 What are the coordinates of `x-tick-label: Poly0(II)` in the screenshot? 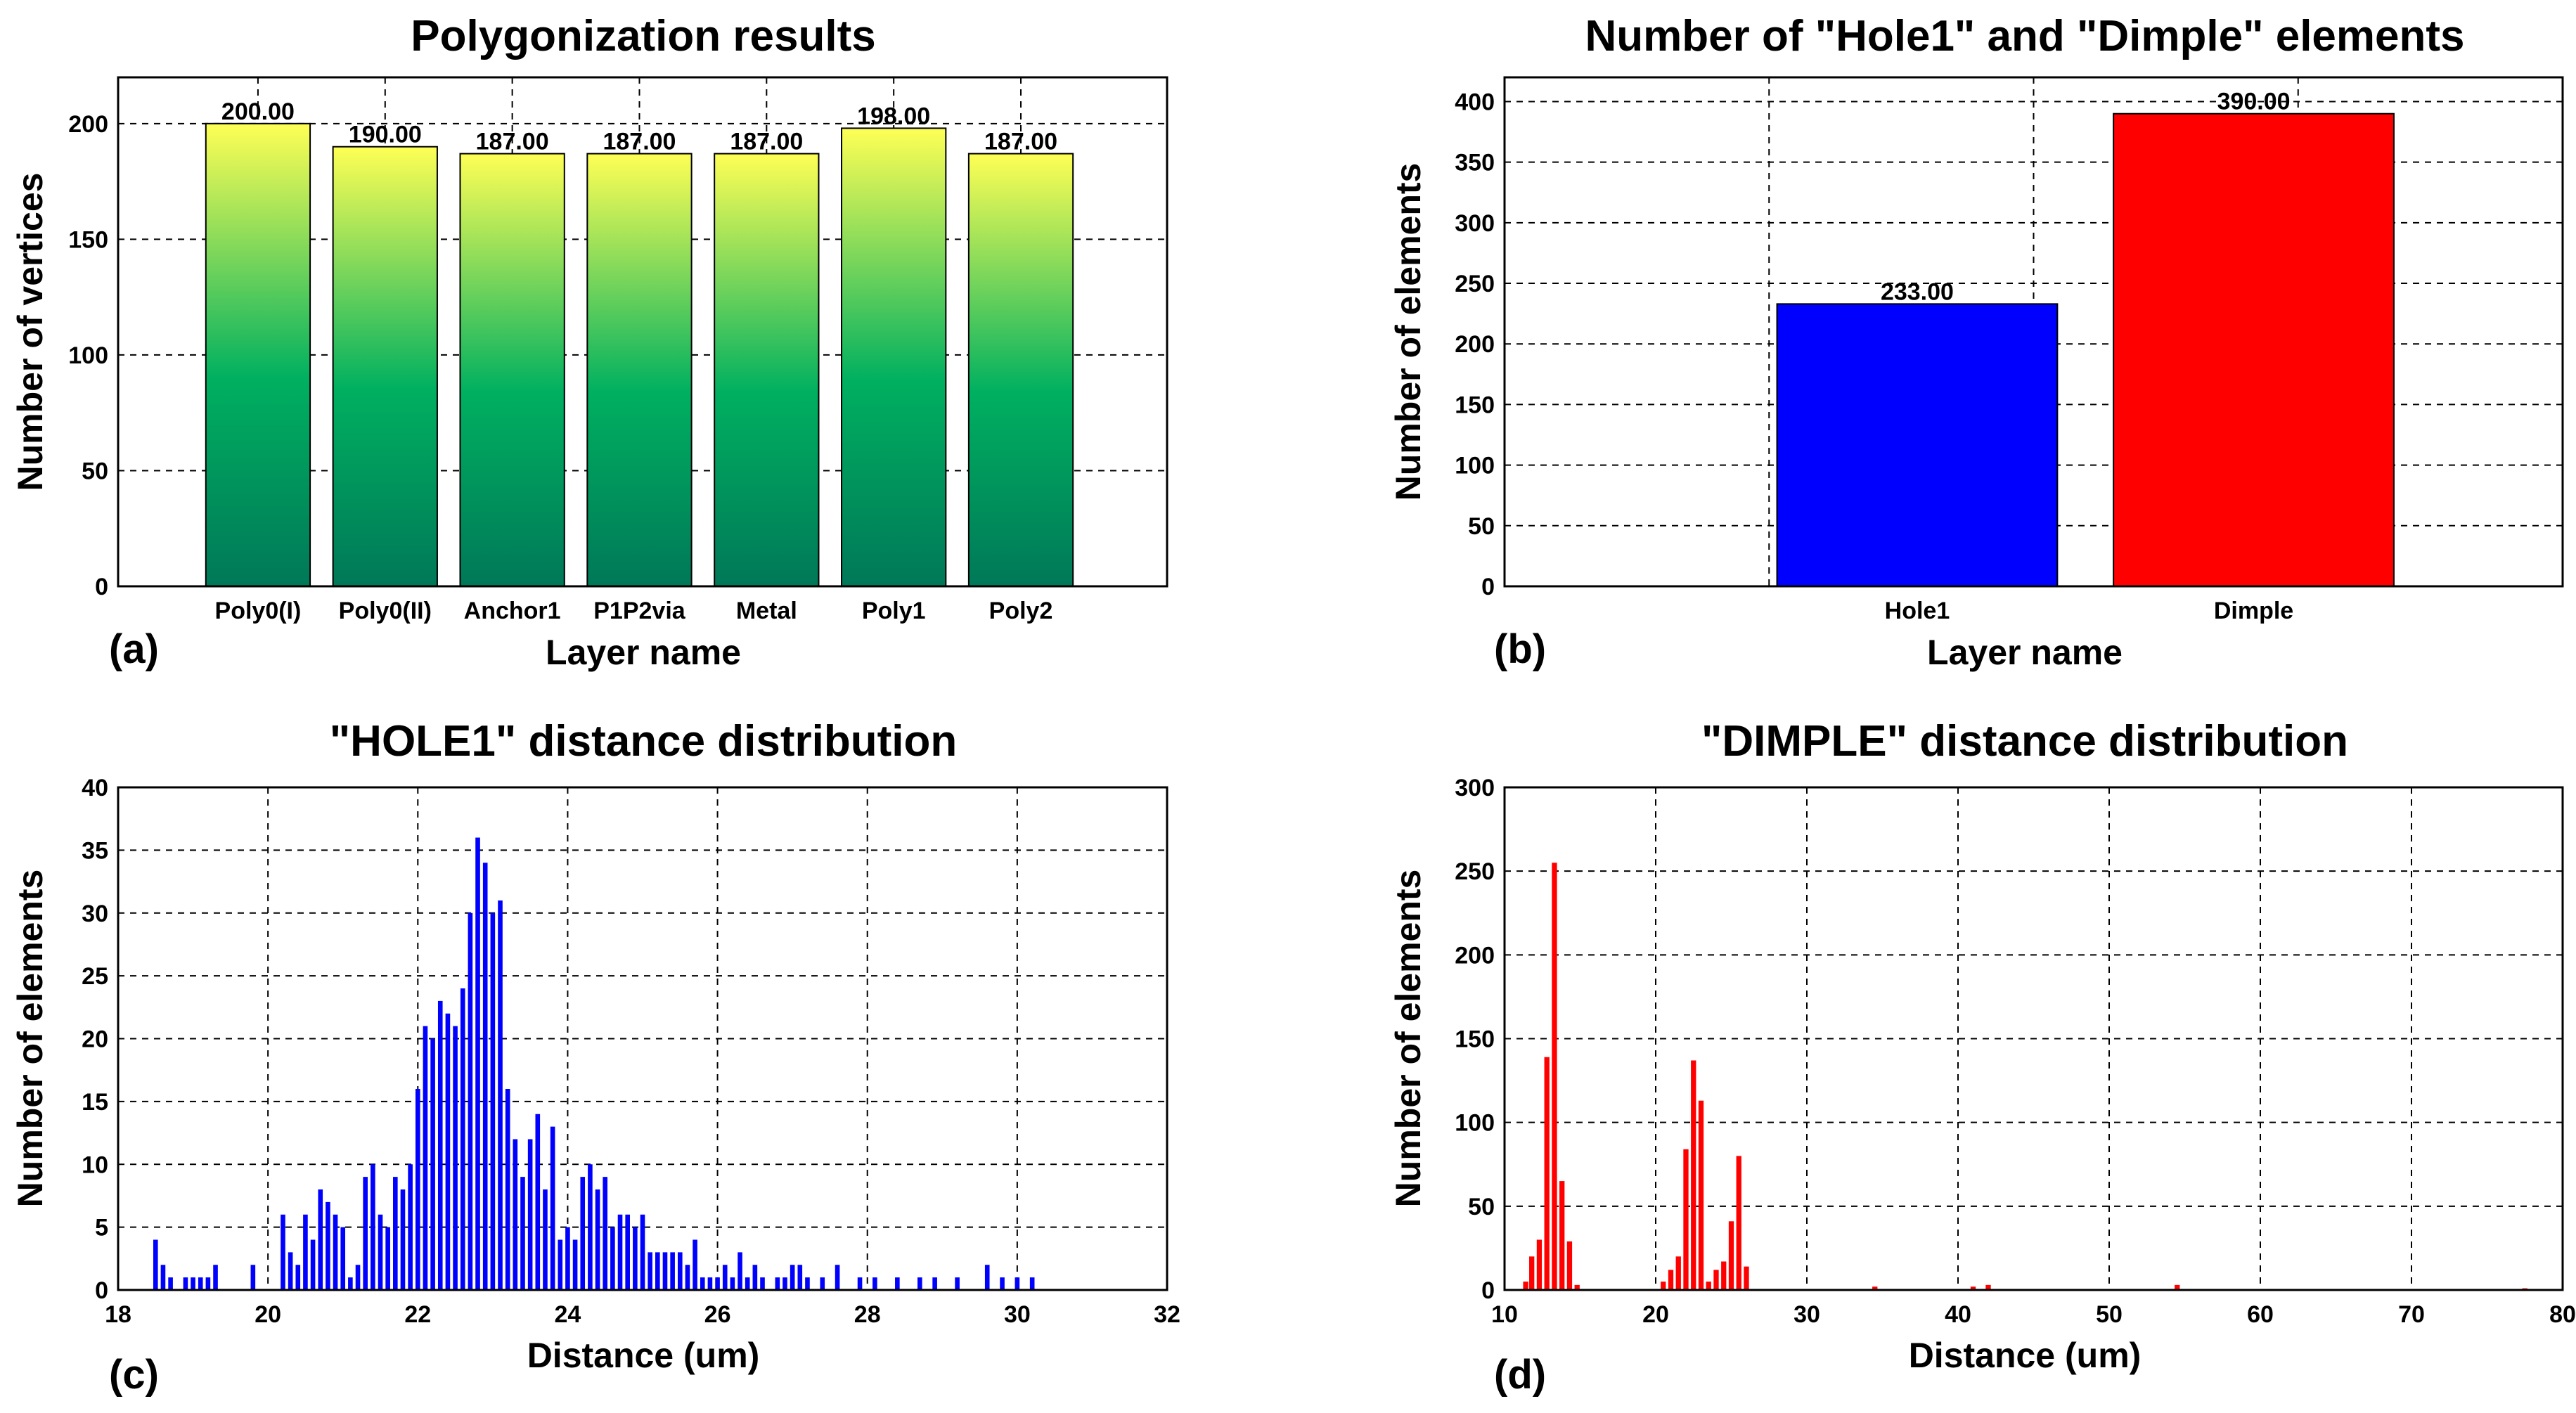 It's located at (385, 611).